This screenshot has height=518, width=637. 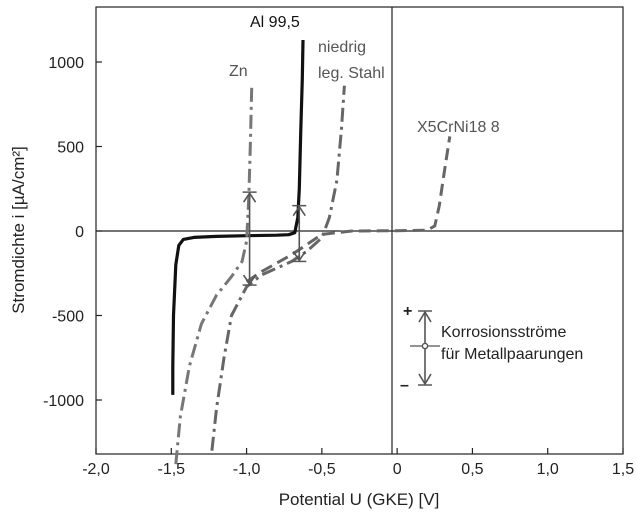 I want to click on series-label-x5crni: X5CrNi18 8, so click(x=458, y=127).